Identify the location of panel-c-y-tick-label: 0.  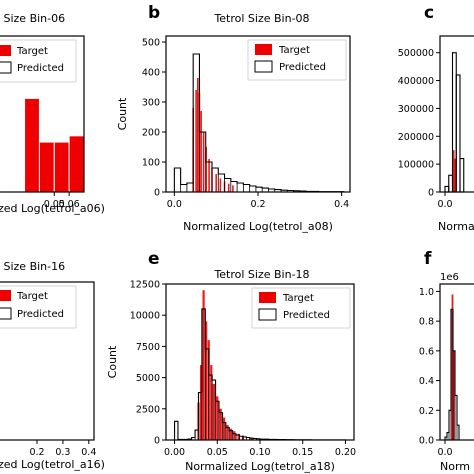
(431, 193).